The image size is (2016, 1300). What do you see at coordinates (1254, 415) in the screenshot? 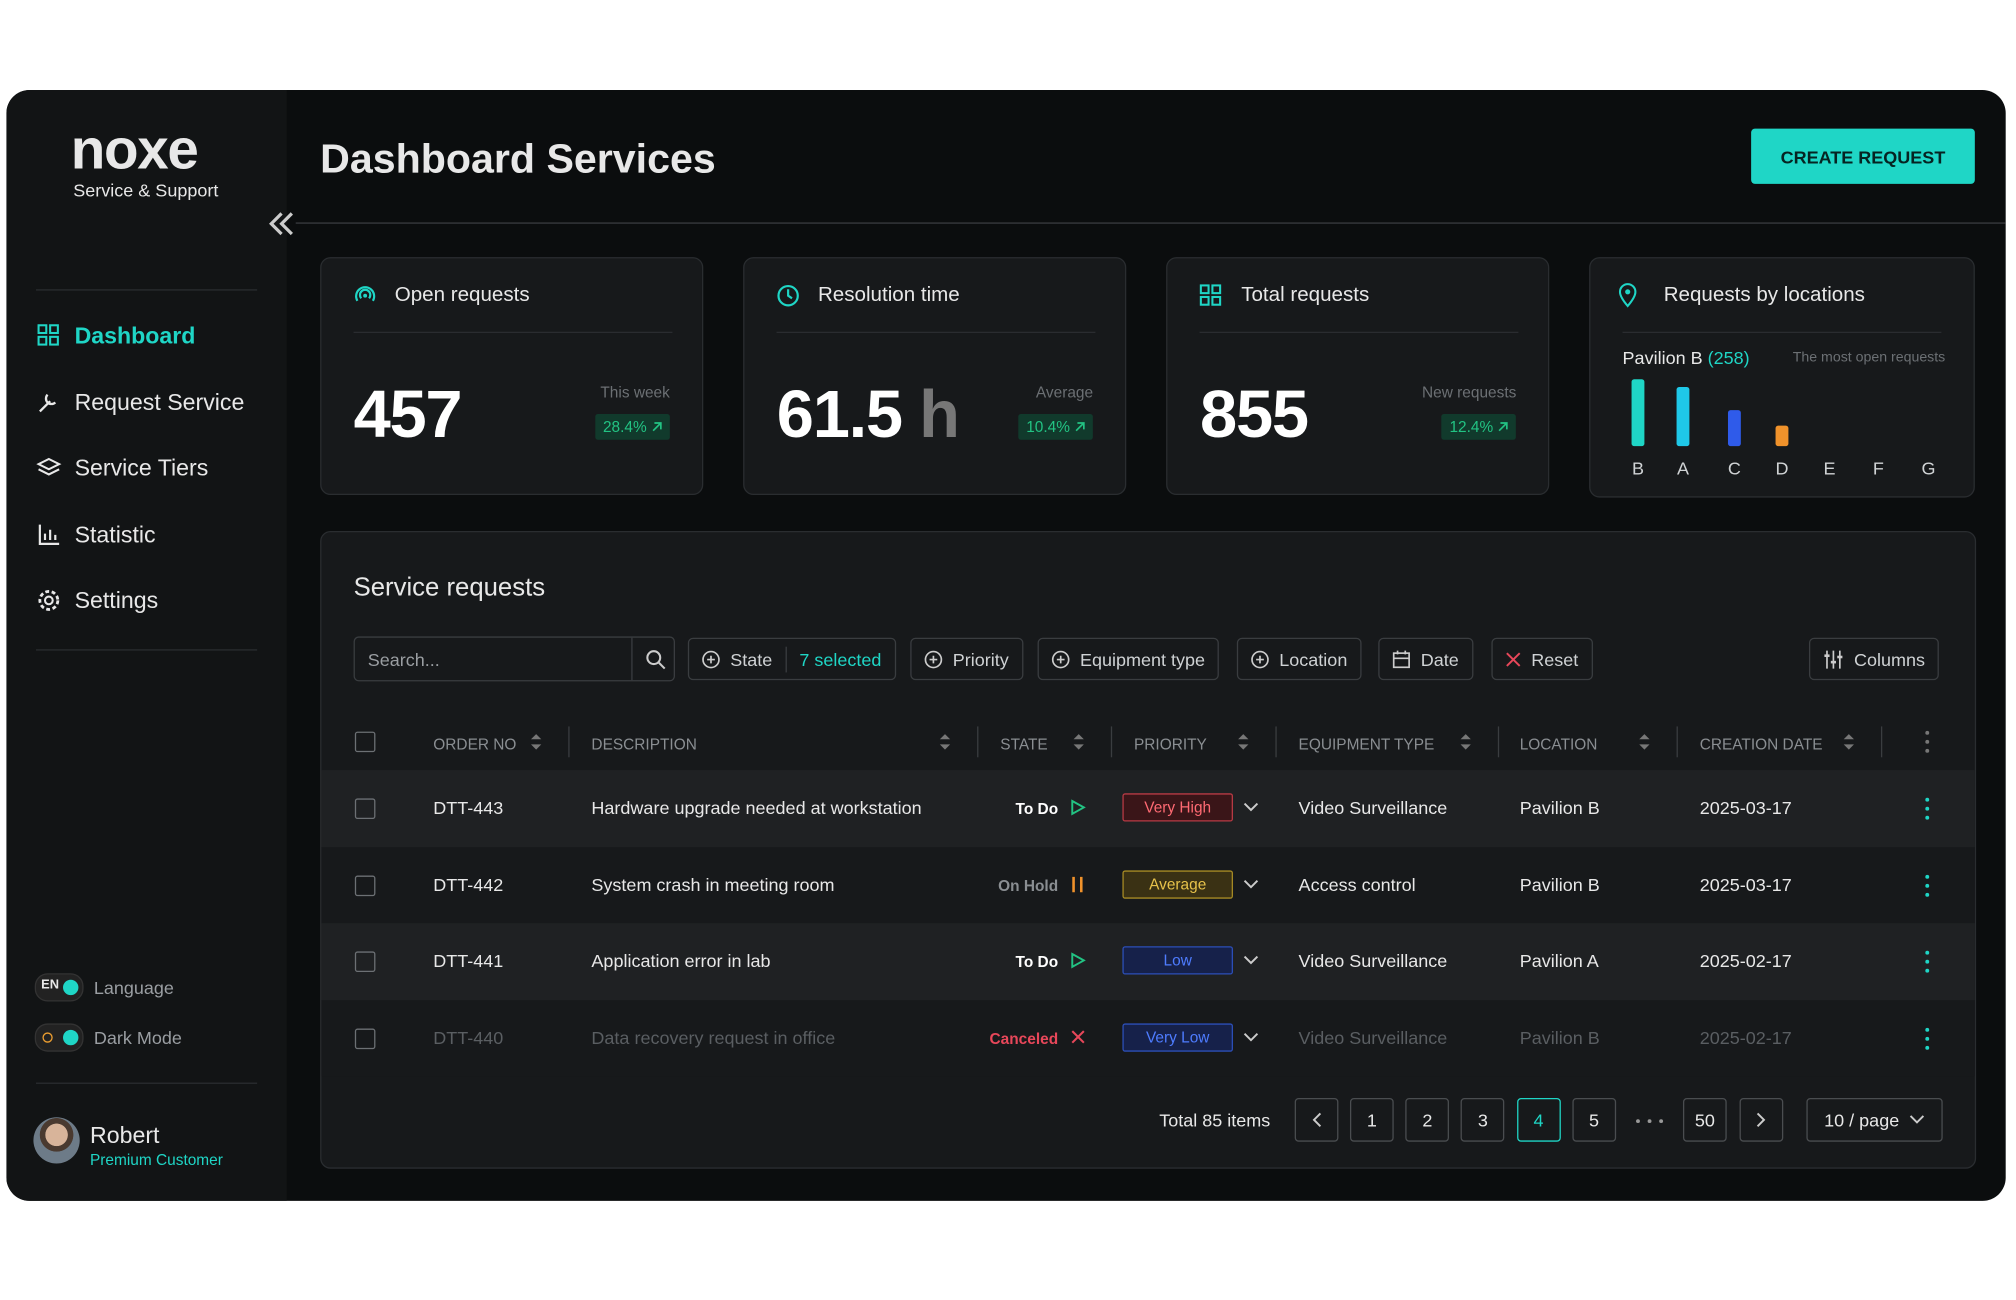
I see `card-value-wrap: 855` at bounding box center [1254, 415].